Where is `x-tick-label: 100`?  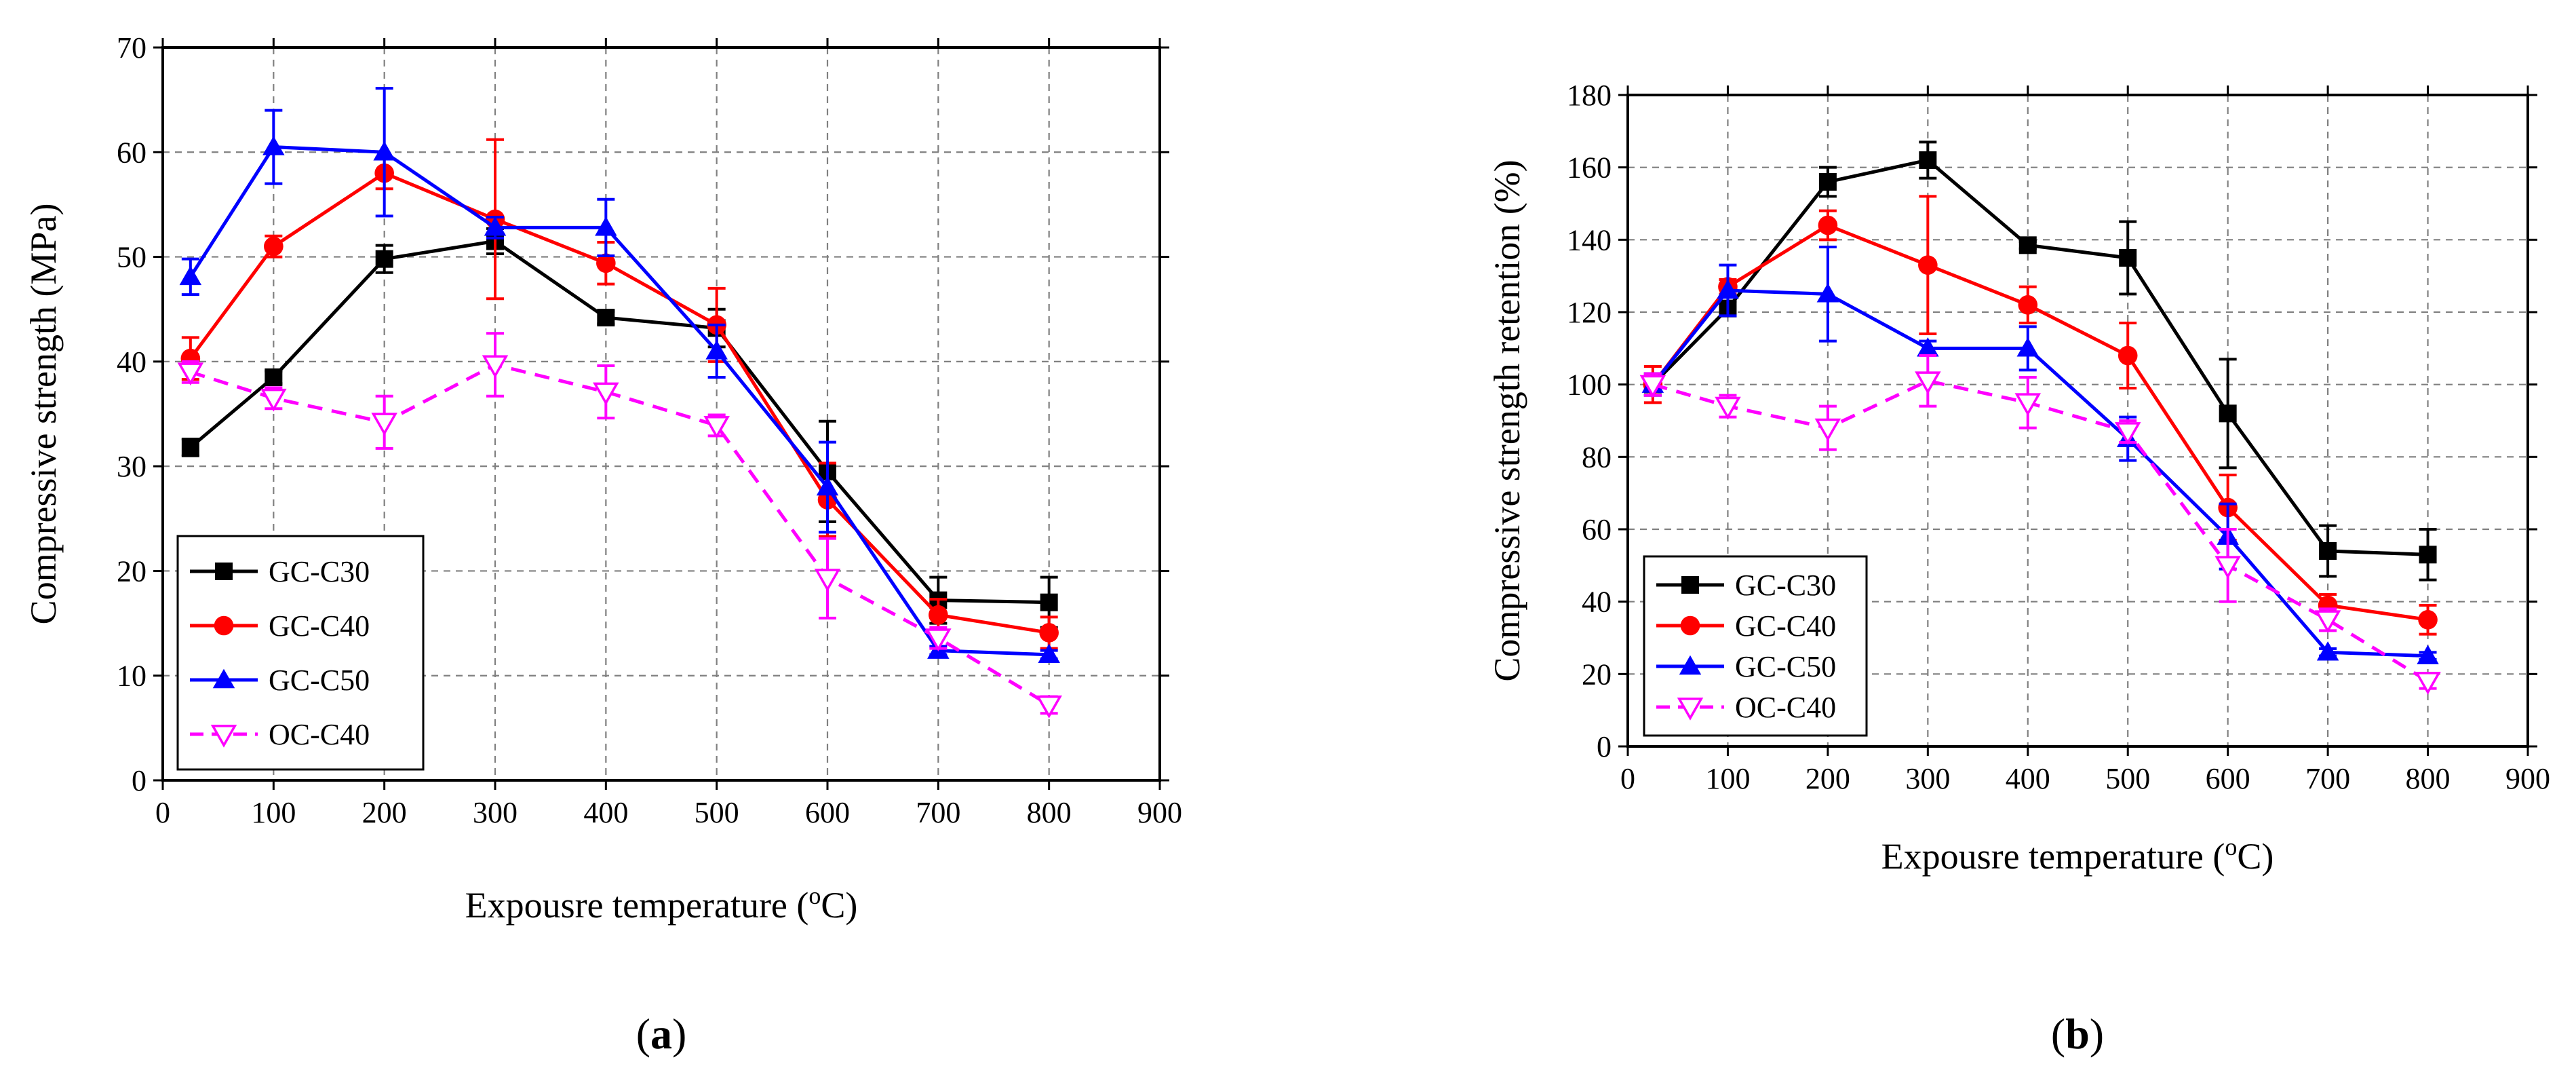
x-tick-label: 100 is located at coordinates (1727, 778).